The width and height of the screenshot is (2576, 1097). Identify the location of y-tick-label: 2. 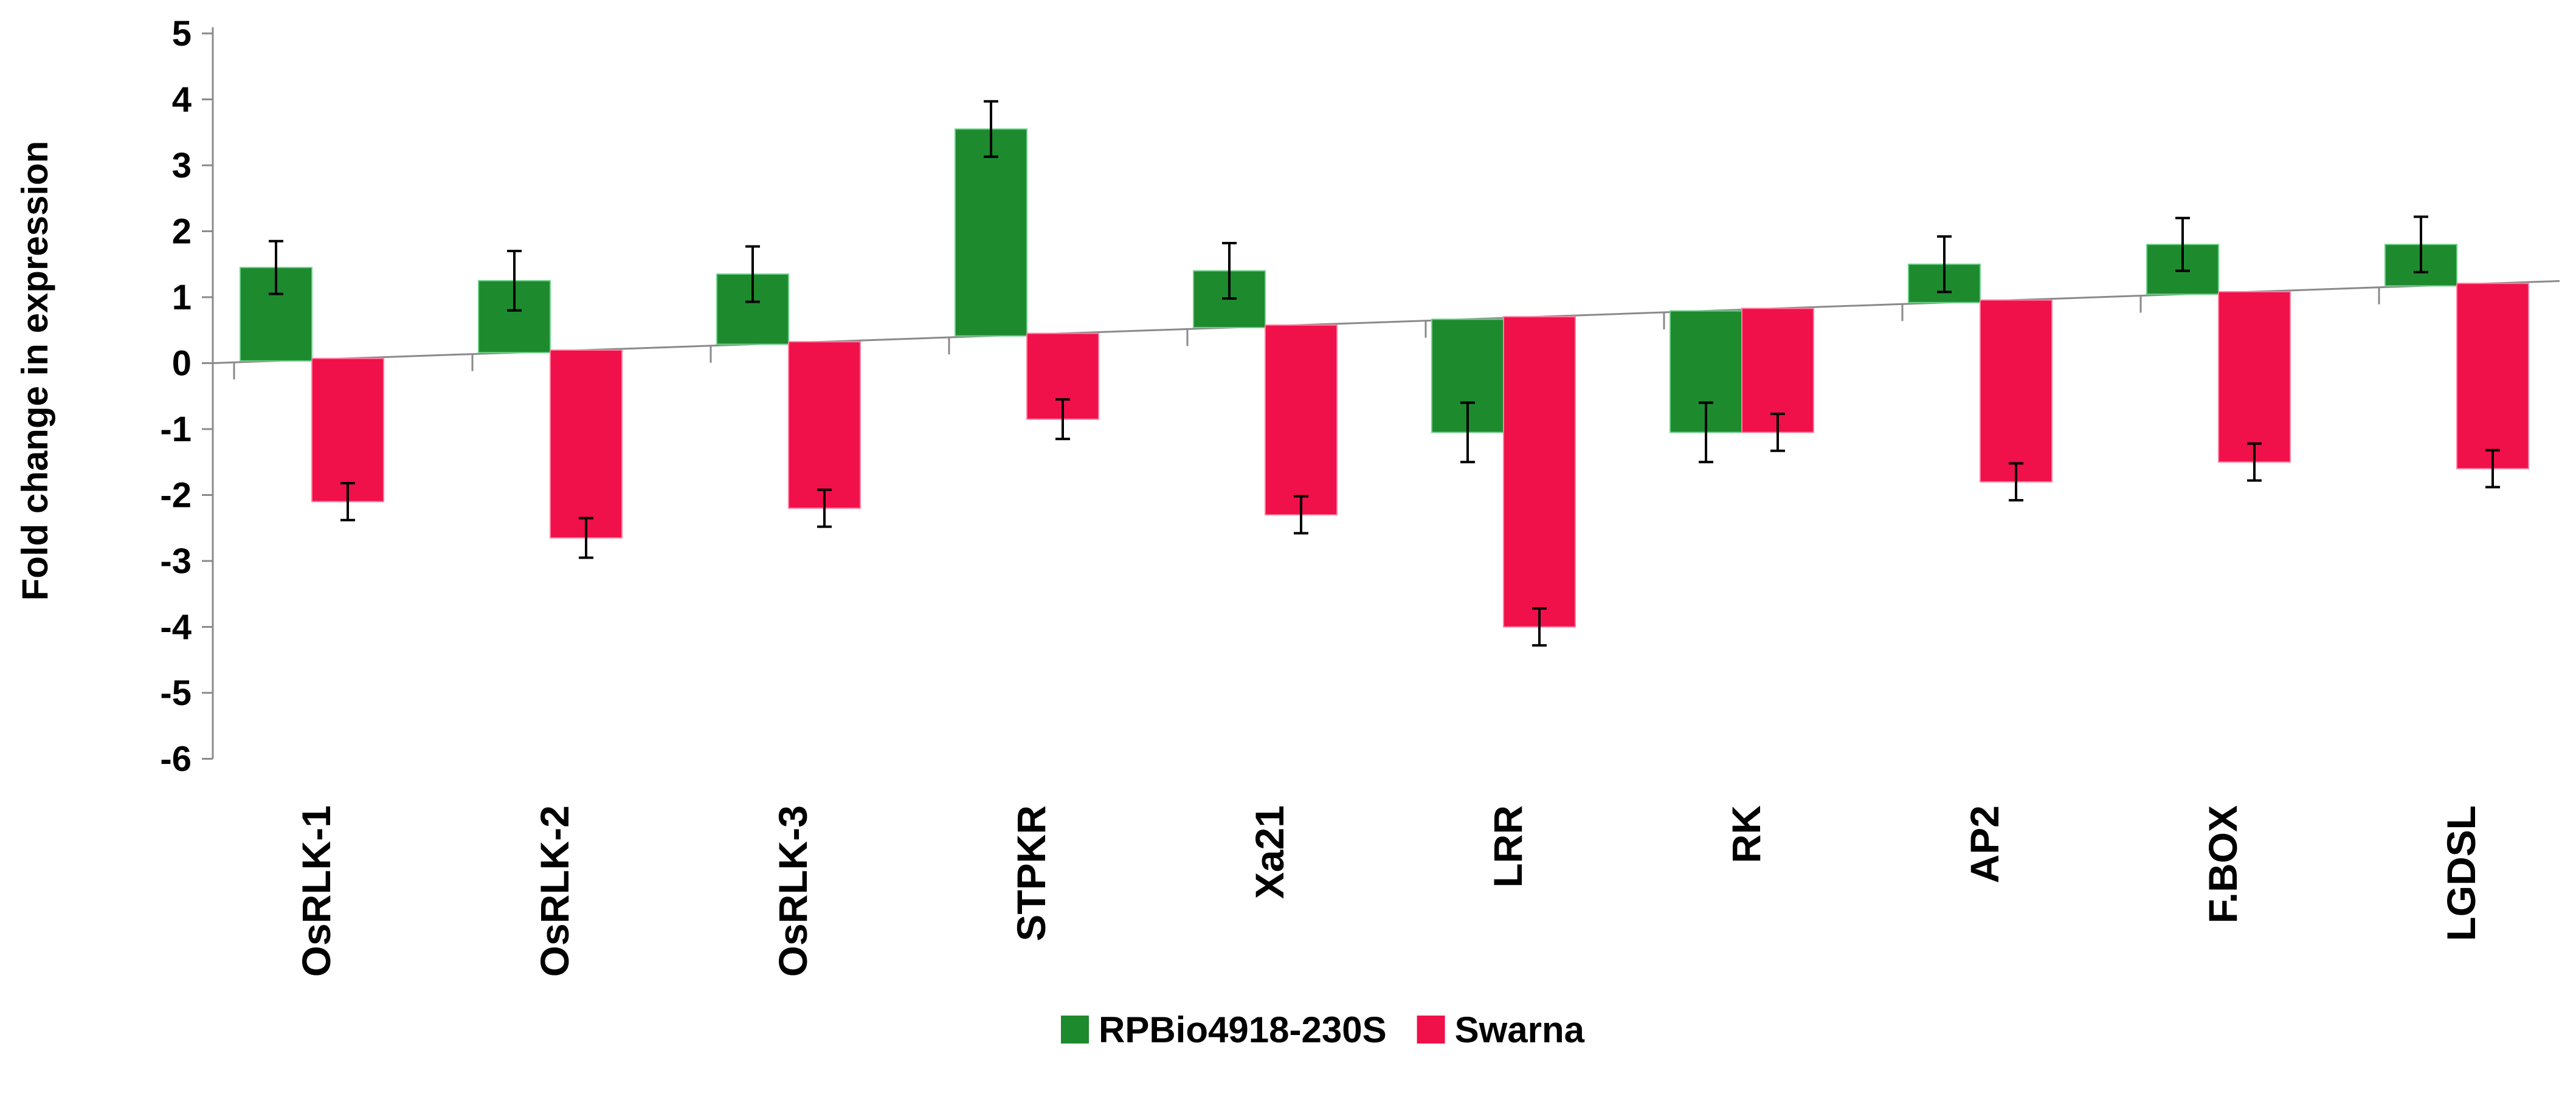
(182, 232).